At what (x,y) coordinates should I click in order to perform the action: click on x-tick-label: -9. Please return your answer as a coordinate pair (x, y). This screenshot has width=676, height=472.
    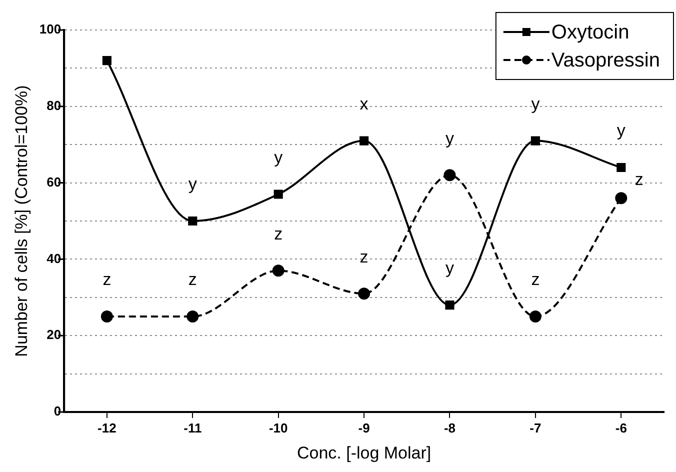
    Looking at the image, I should click on (364, 428).